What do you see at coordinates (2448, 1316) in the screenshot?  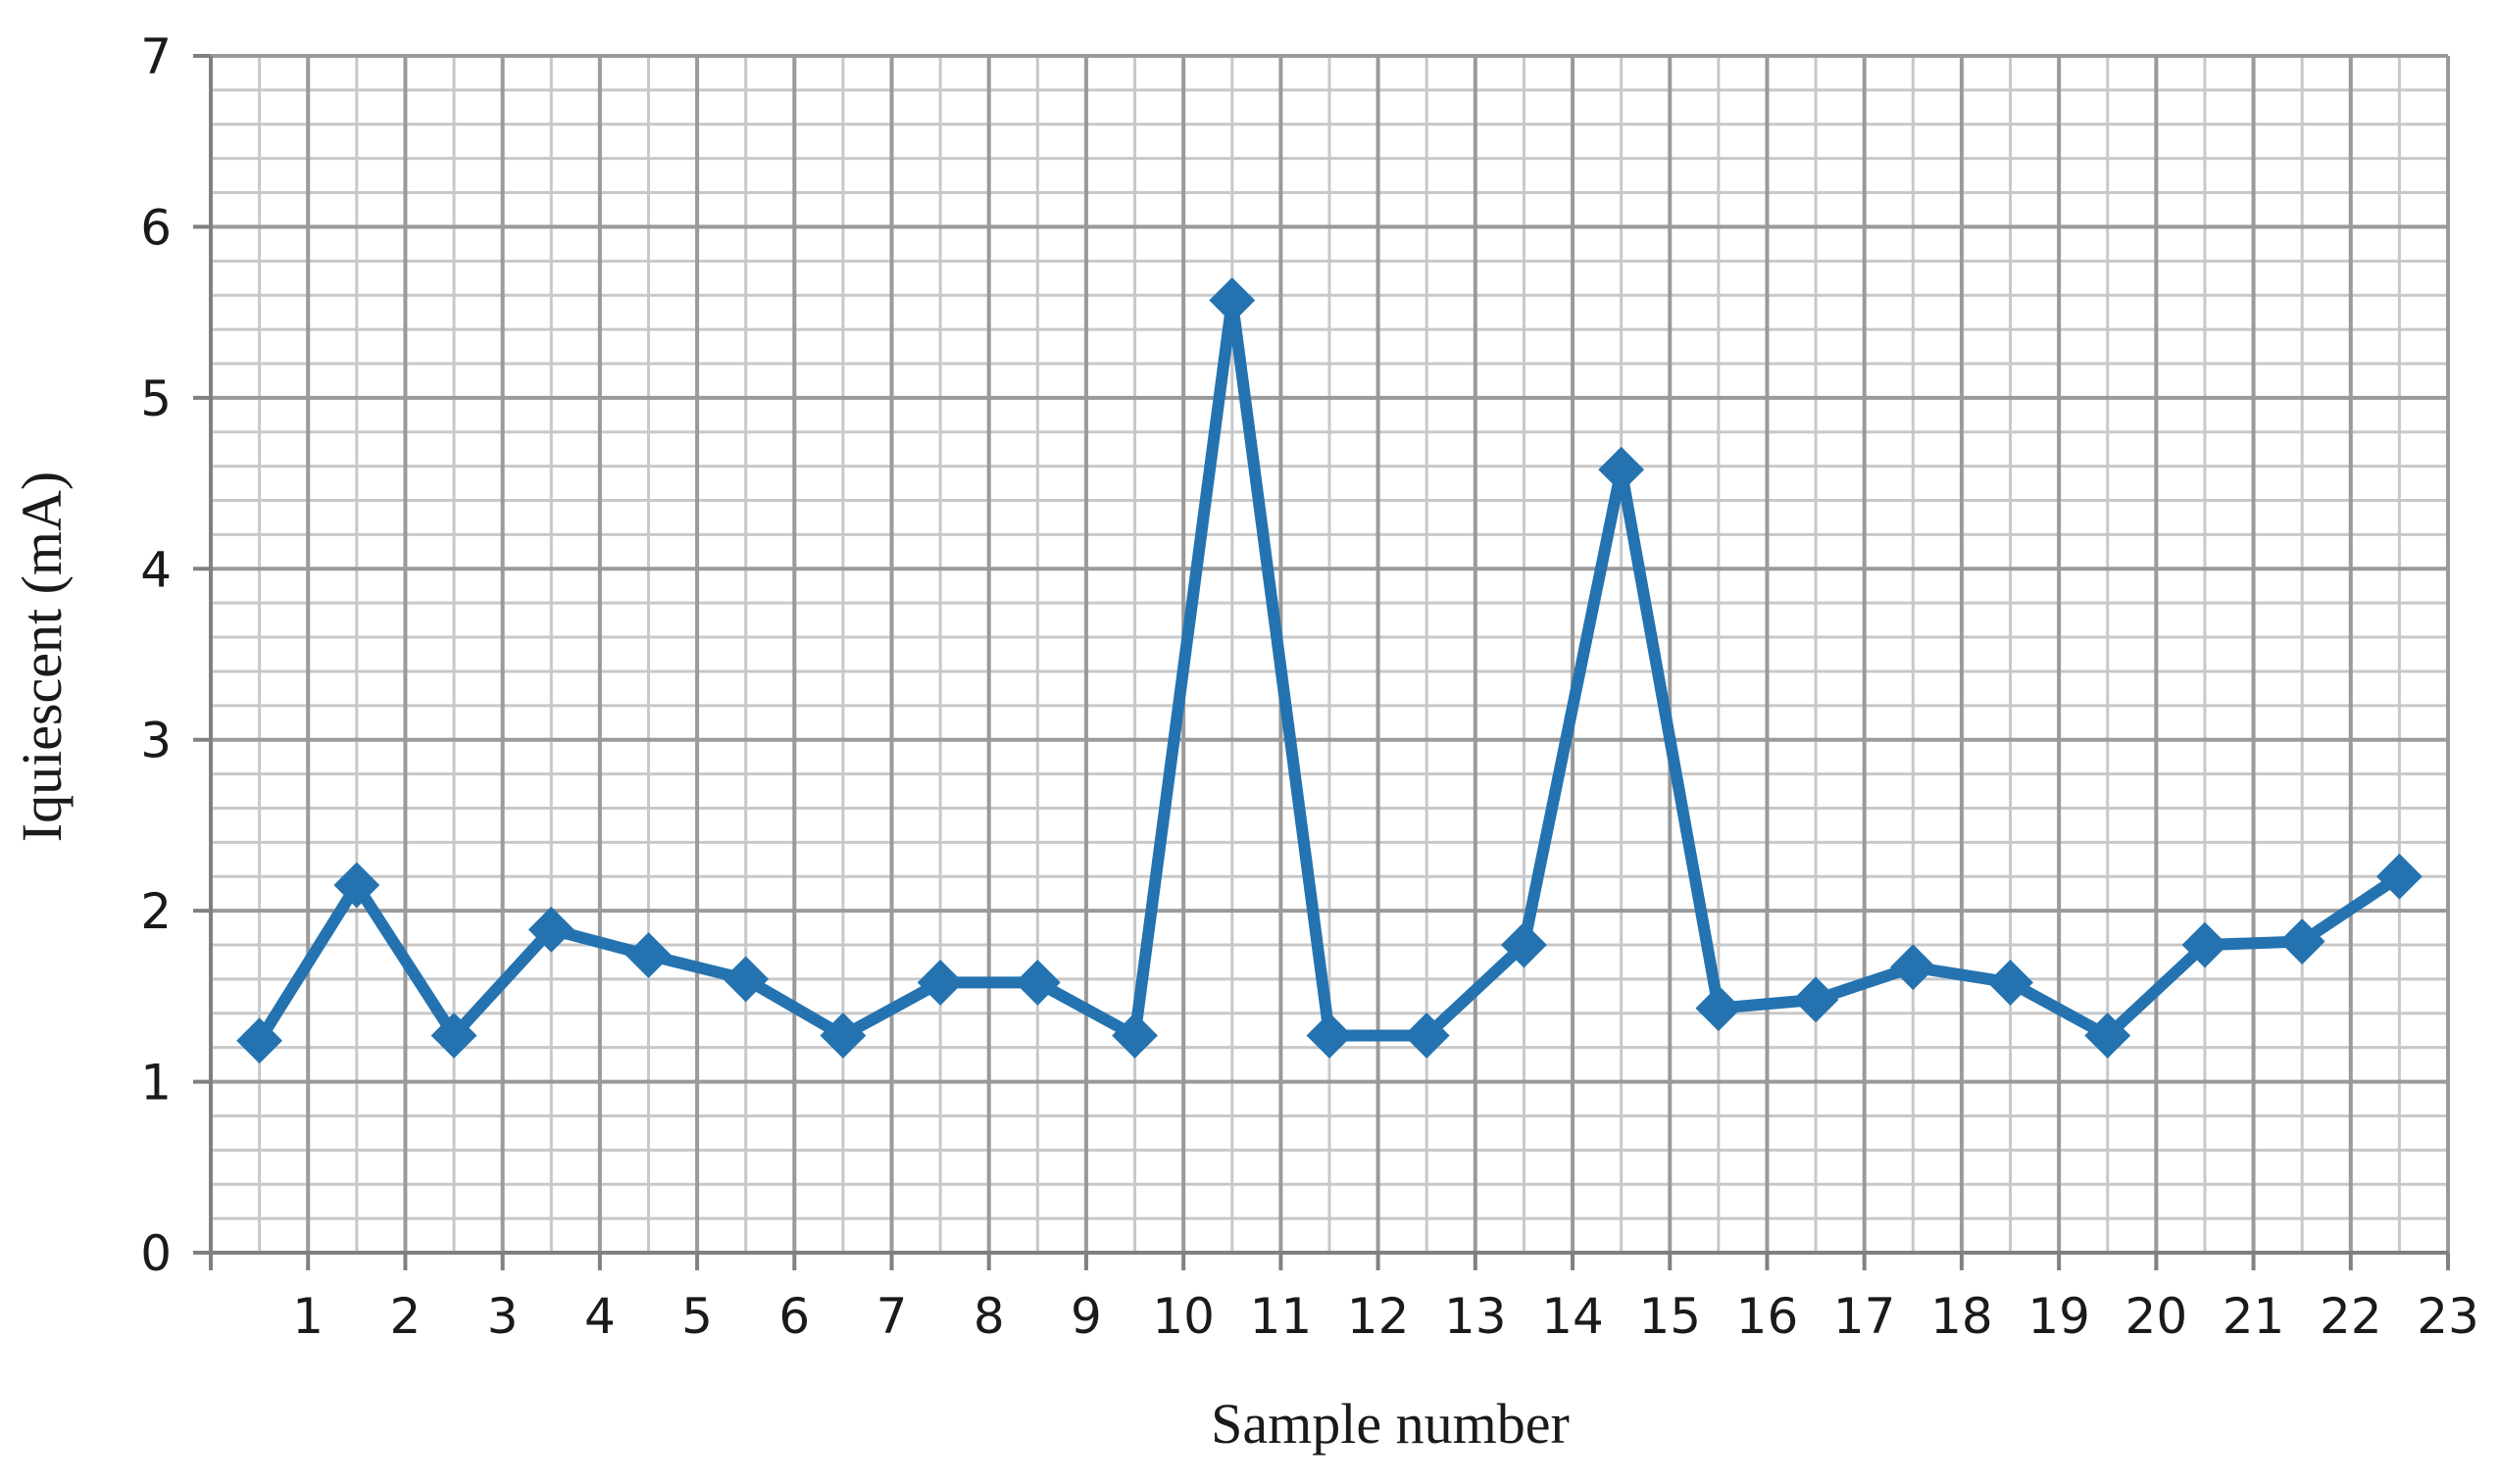 I see `x-tick-label: 23` at bounding box center [2448, 1316].